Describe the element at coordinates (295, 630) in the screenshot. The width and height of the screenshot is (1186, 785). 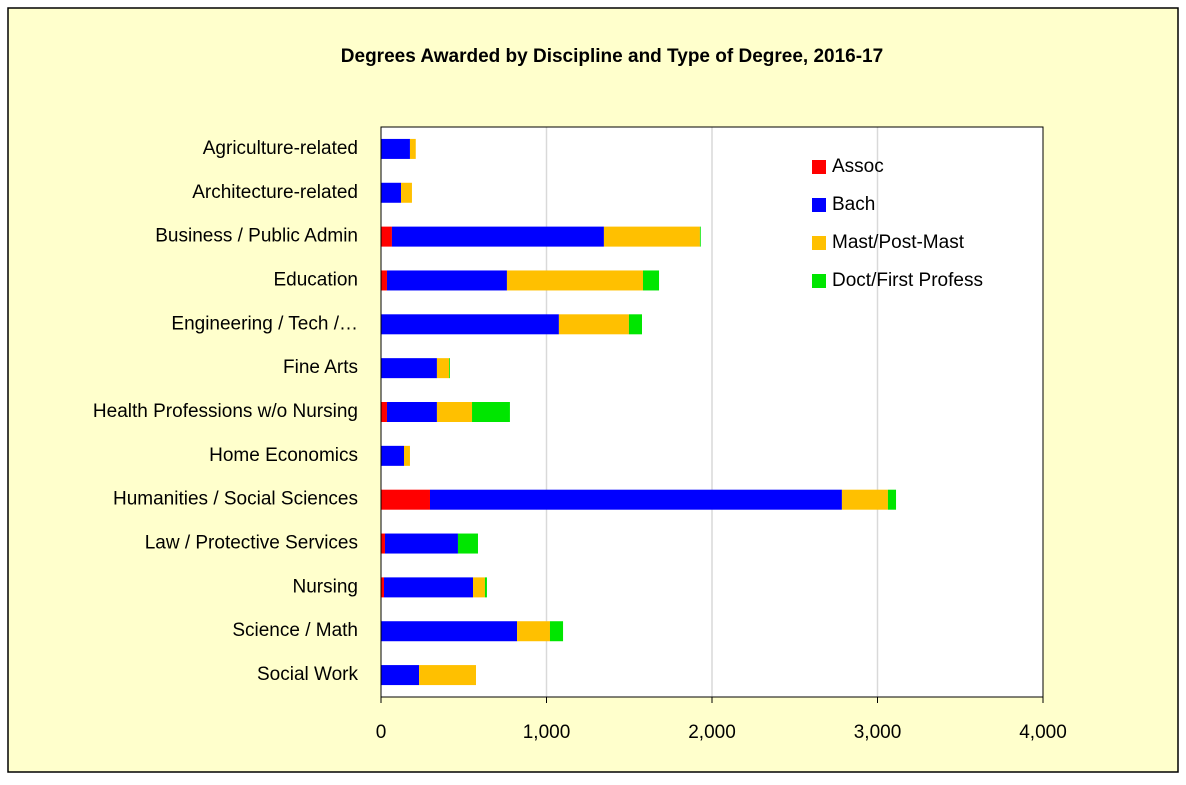
I see `y-tick-label: Science / Math` at that location.